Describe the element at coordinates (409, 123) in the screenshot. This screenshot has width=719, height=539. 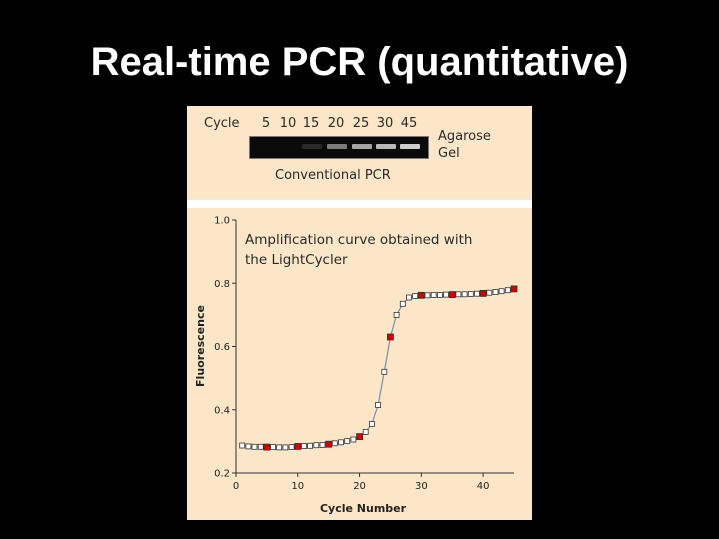
I see `cycle-number: 45` at that location.